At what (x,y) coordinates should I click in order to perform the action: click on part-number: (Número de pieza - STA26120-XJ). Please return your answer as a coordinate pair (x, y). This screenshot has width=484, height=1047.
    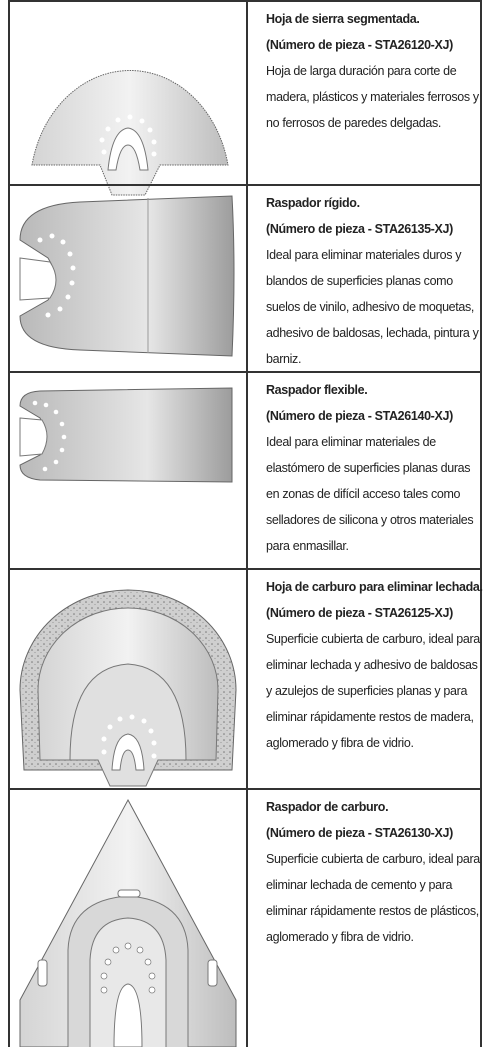
    Looking at the image, I should click on (359, 45).